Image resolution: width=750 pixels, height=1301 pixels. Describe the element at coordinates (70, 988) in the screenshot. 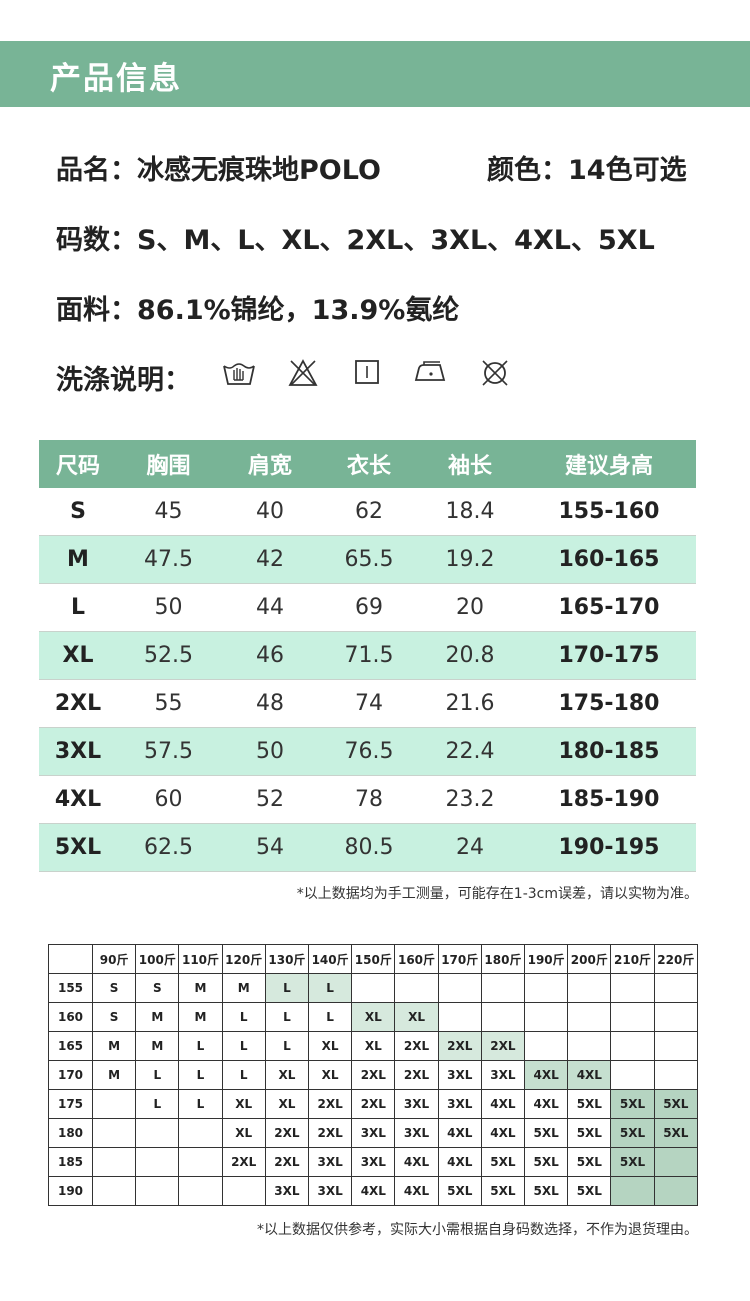

I see `height-label-cell: 155` at that location.